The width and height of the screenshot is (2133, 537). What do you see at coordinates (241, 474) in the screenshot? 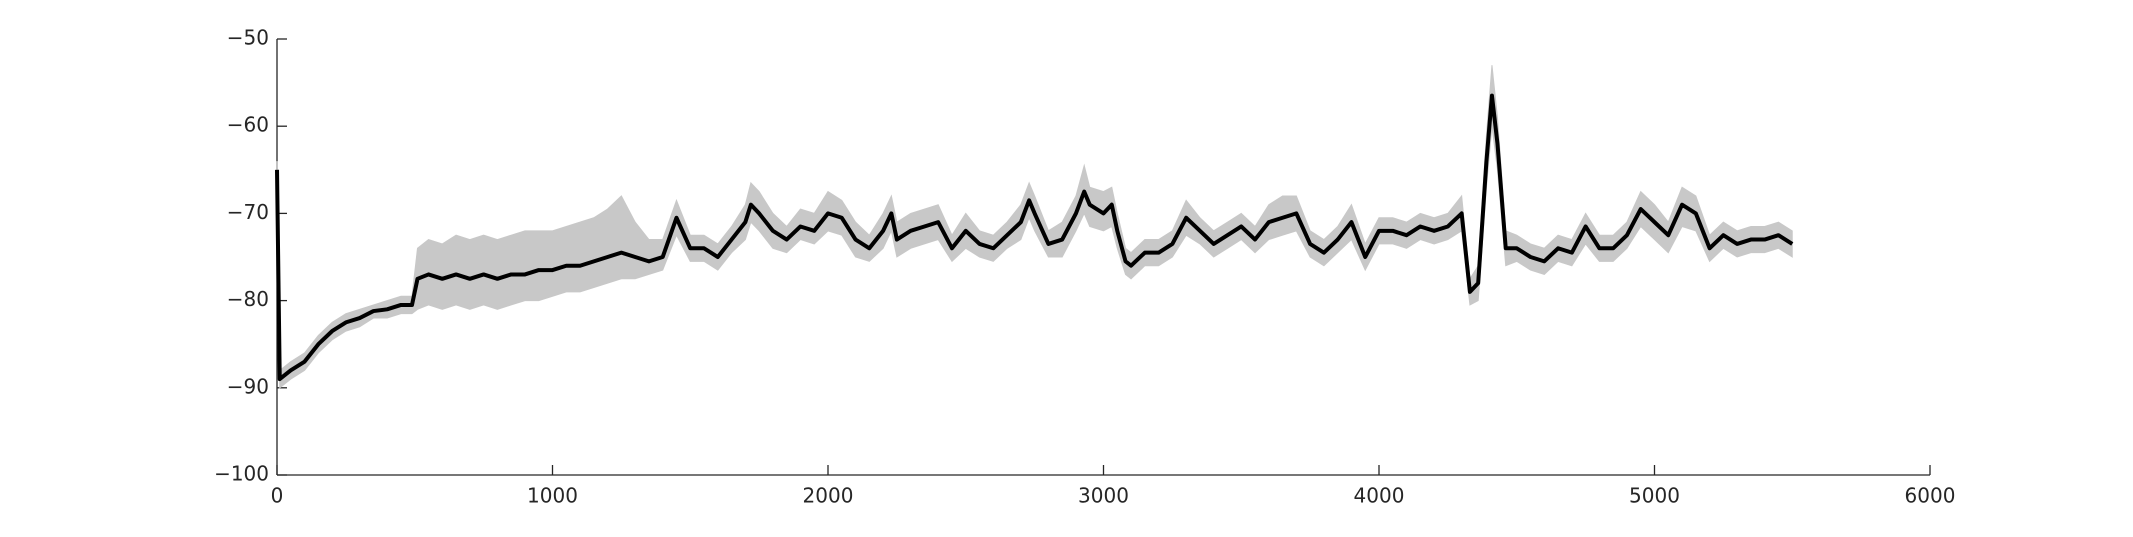
I see `y-tick-label: −100` at bounding box center [241, 474].